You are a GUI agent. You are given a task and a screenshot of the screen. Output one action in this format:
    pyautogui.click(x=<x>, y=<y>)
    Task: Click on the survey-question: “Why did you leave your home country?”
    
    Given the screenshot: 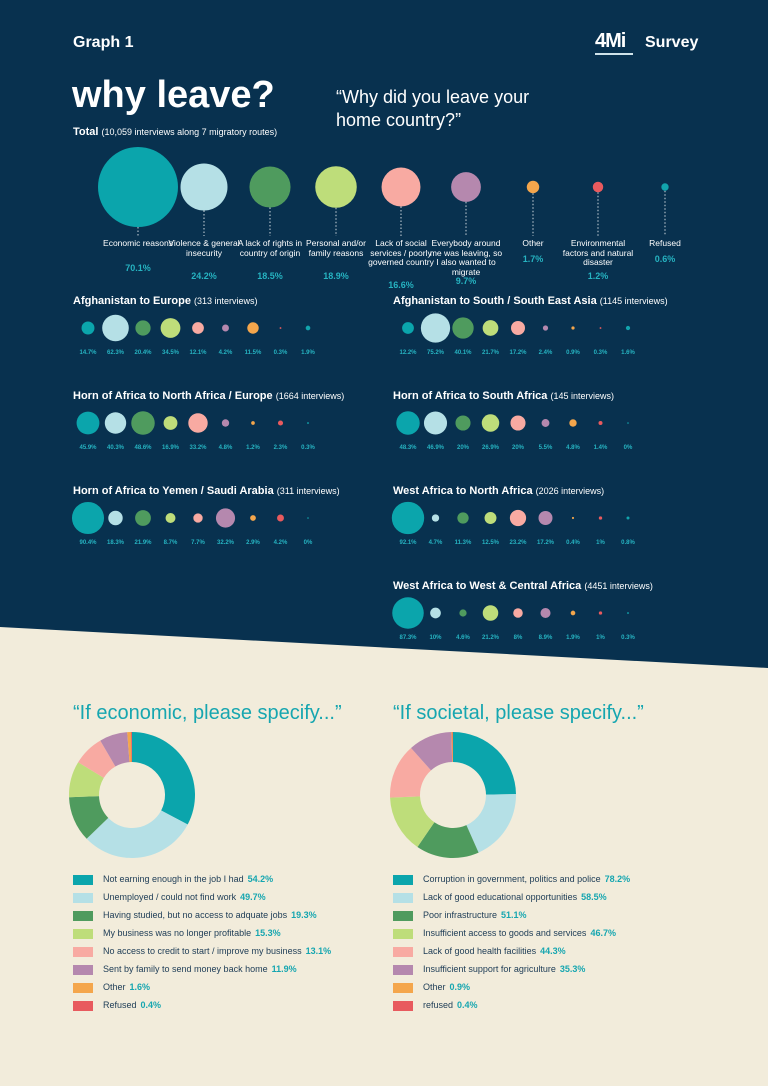 What is the action you would take?
    pyautogui.click(x=433, y=108)
    